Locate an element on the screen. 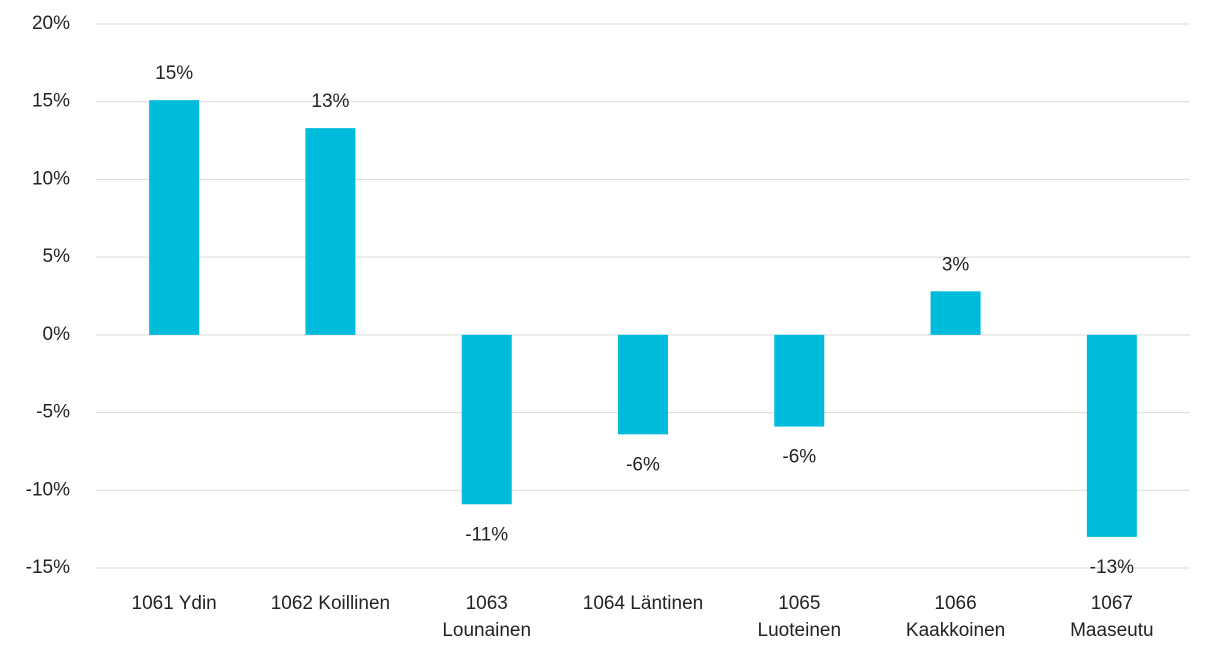  data-label: -13% is located at coordinates (1112, 567).